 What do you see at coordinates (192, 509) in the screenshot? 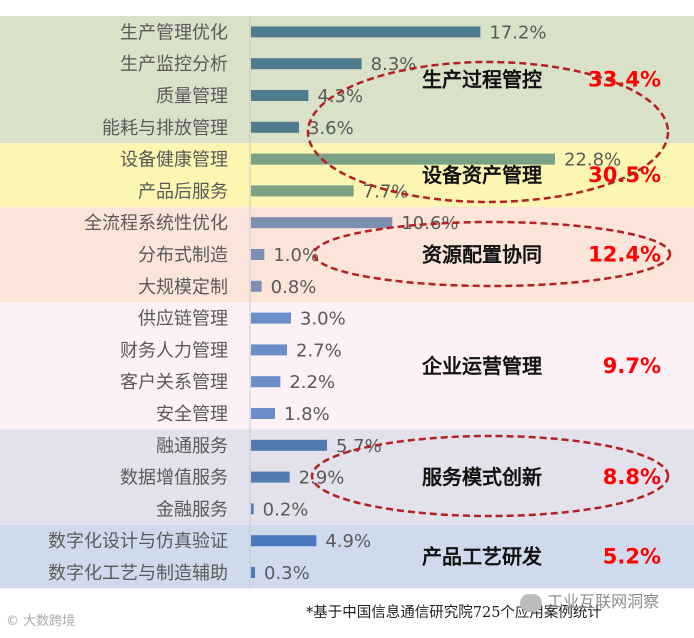
I see `category-label: 金融服务` at bounding box center [192, 509].